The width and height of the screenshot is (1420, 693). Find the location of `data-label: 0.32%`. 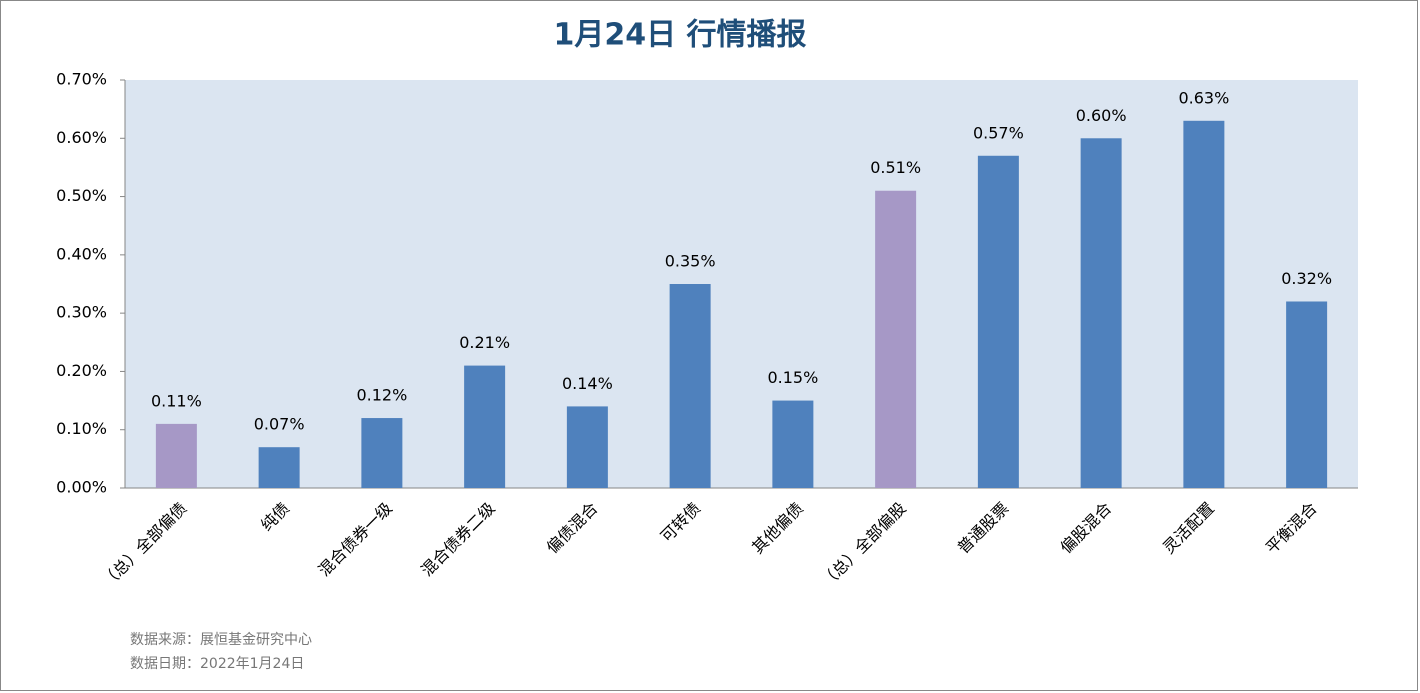

data-label: 0.32% is located at coordinates (1306, 278).